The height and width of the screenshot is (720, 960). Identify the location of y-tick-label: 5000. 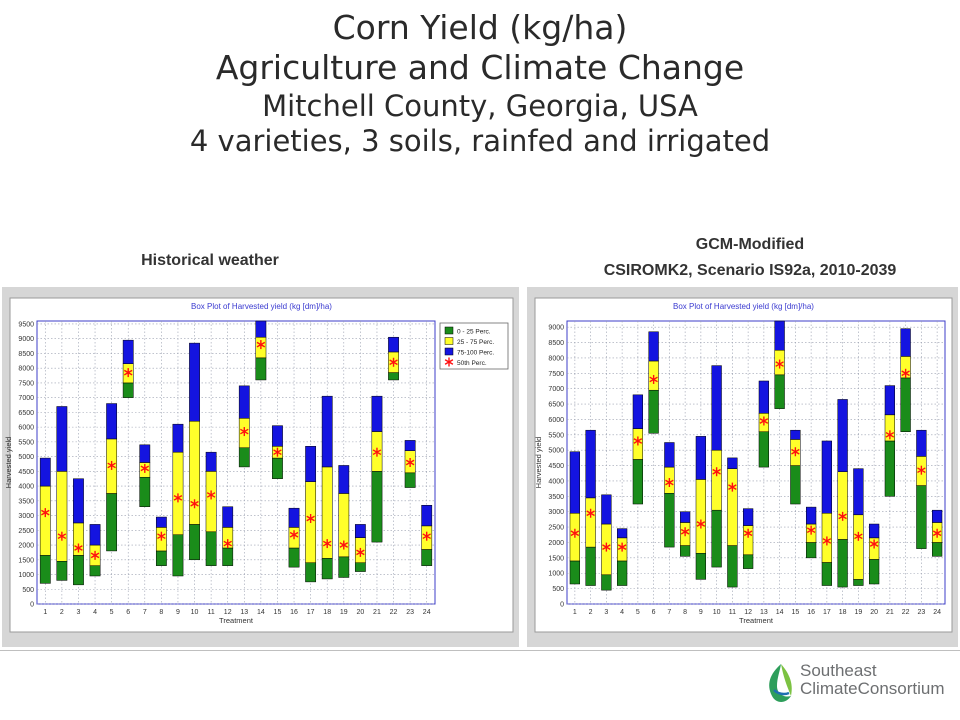
(26, 457).